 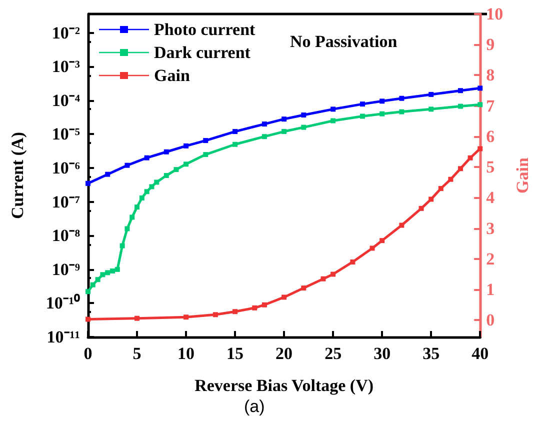 What do you see at coordinates (235, 353) in the screenshot?
I see `x-tick-label: 15` at bounding box center [235, 353].